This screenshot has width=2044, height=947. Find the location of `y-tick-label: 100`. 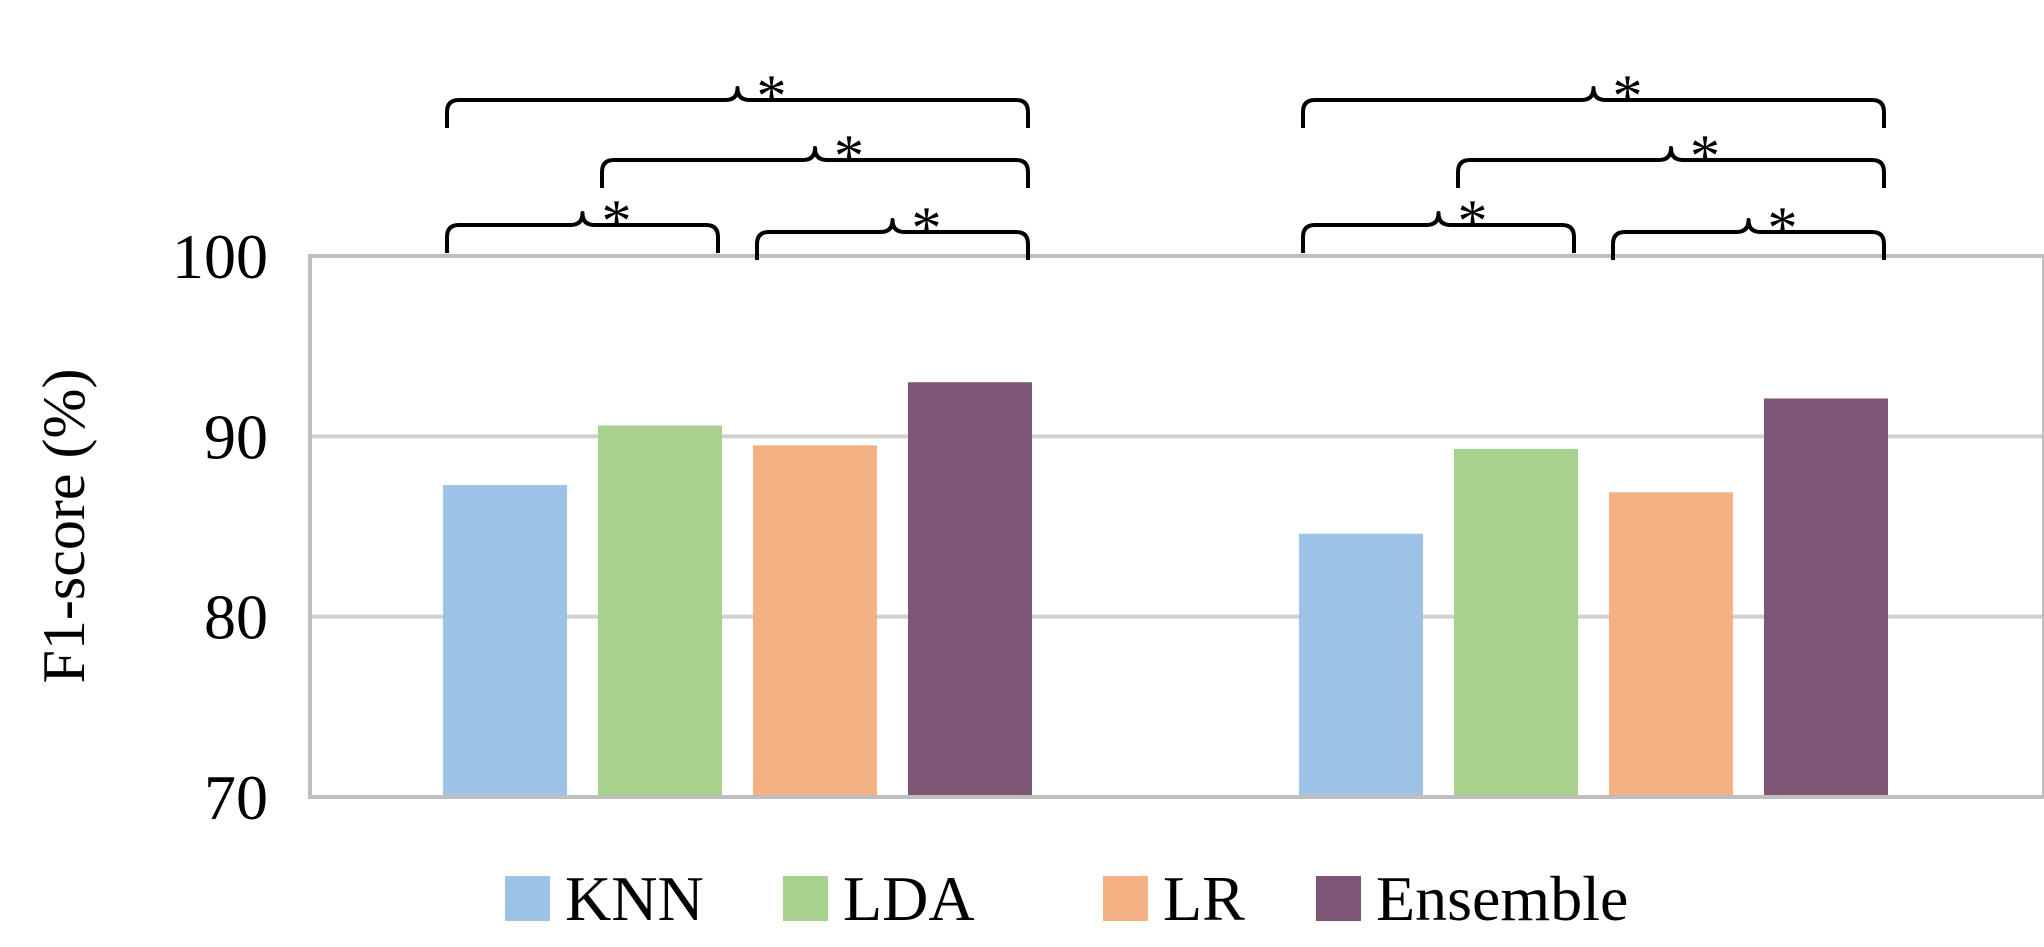

y-tick-label: 100 is located at coordinates (220, 256).